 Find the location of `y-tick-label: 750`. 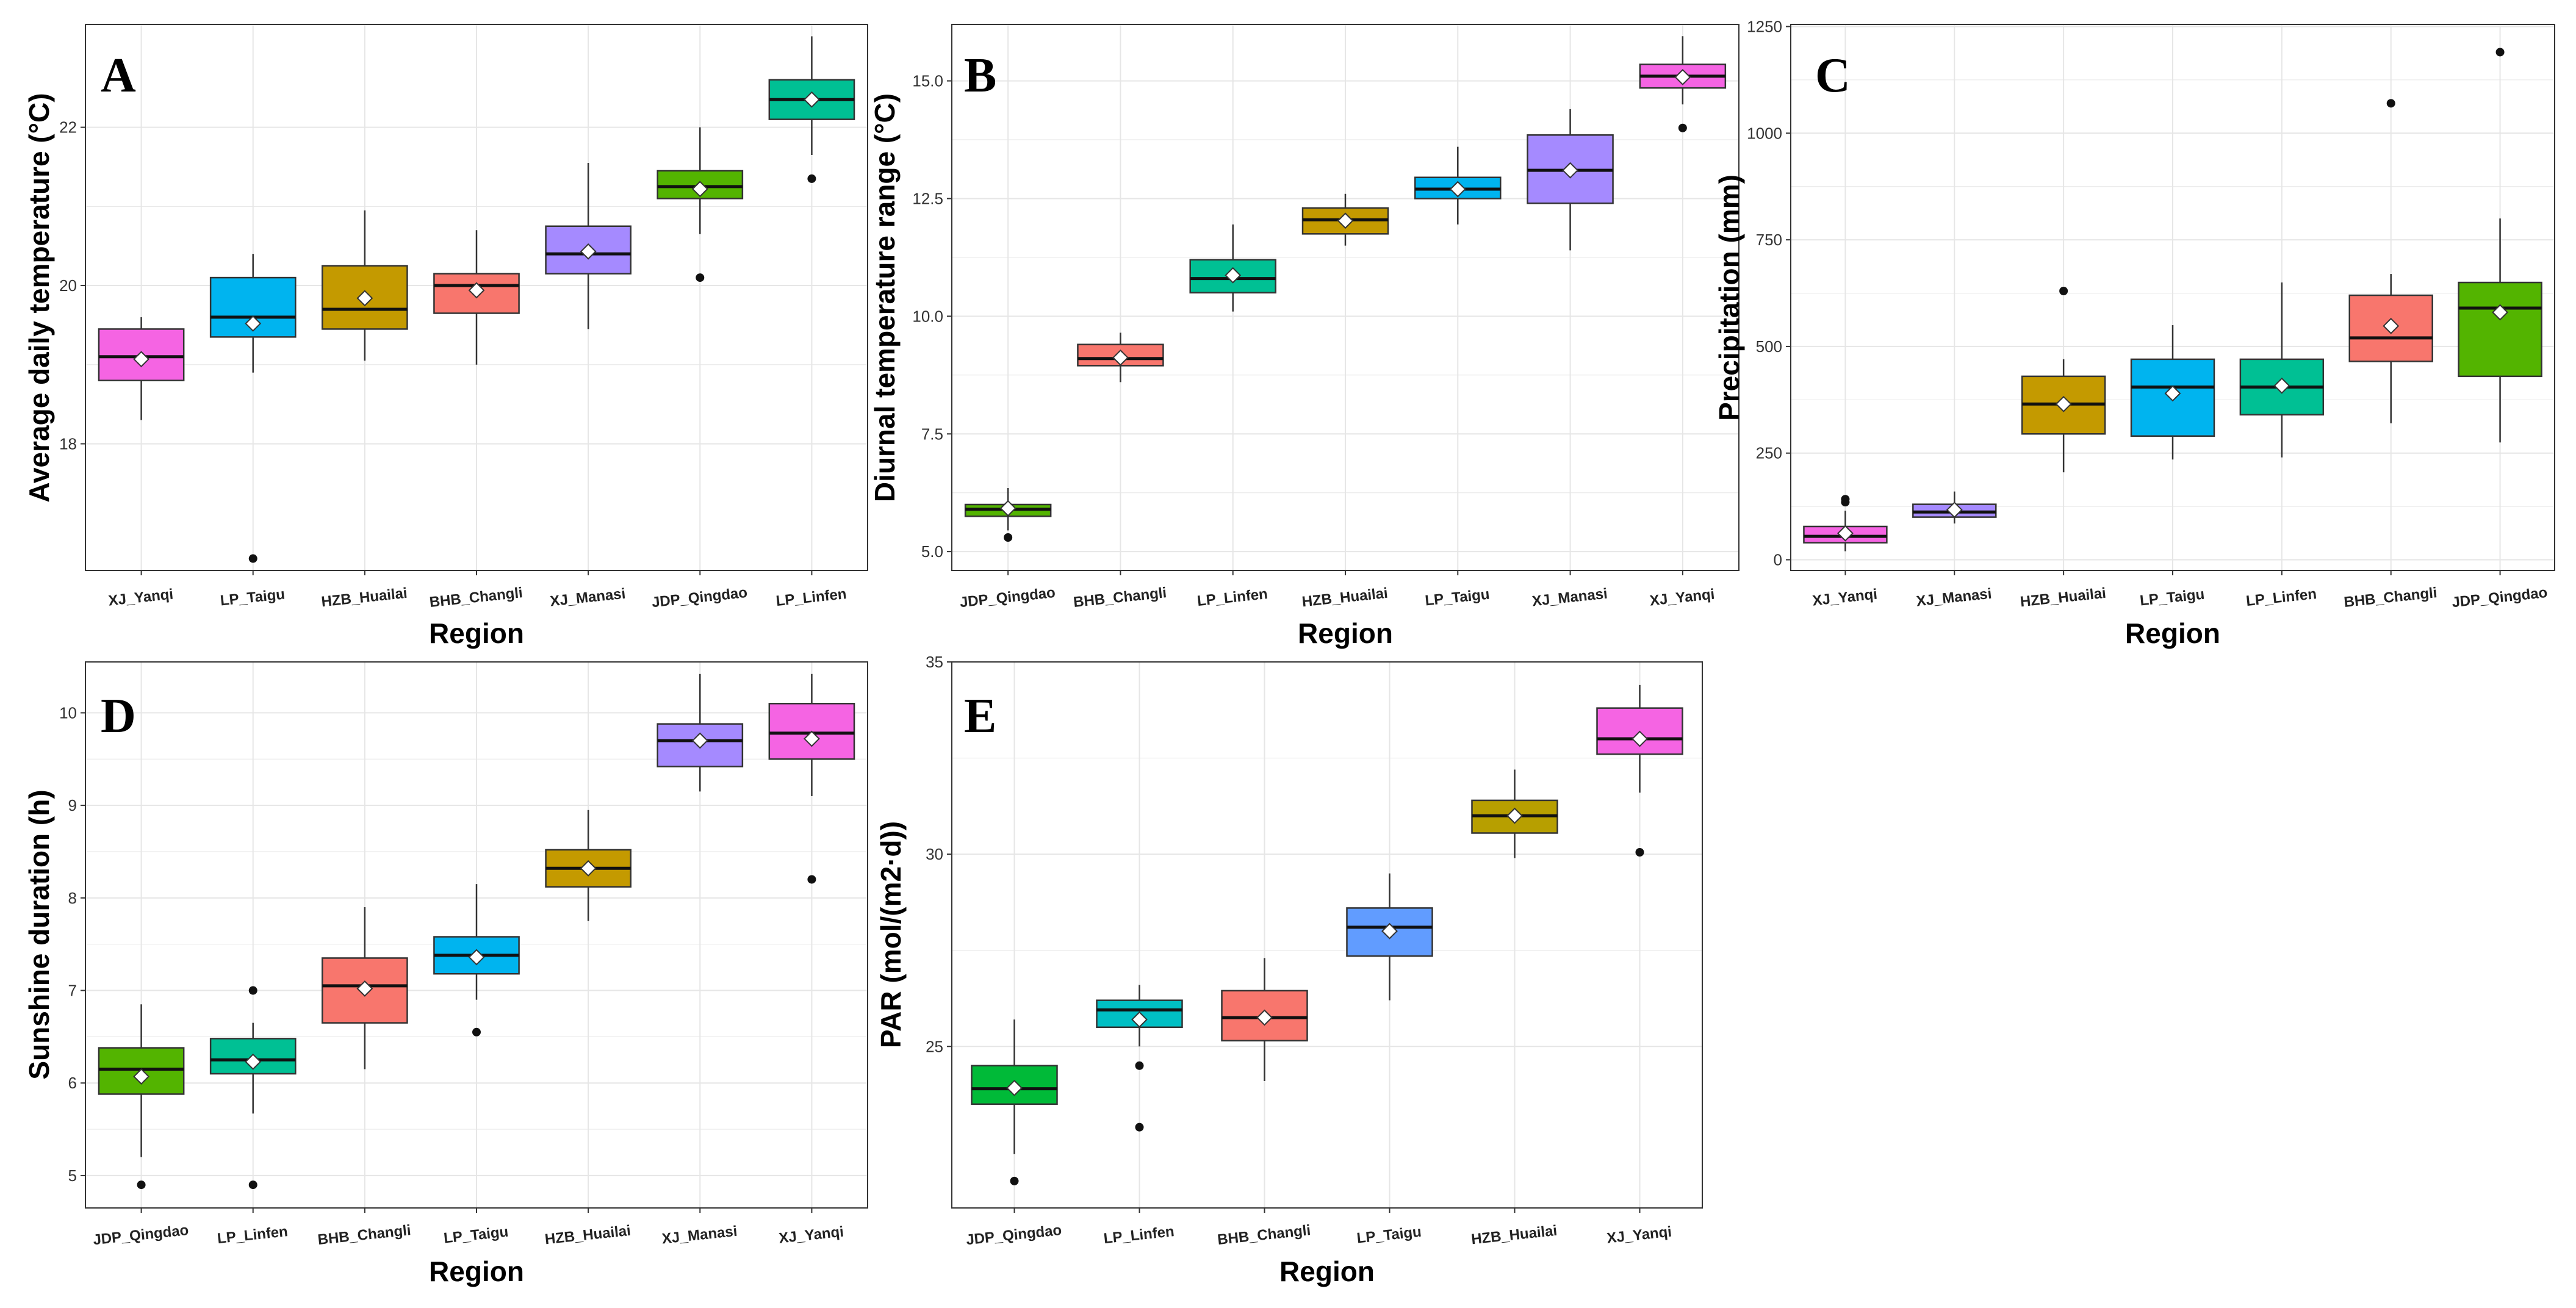

y-tick-label: 750 is located at coordinates (1769, 240).